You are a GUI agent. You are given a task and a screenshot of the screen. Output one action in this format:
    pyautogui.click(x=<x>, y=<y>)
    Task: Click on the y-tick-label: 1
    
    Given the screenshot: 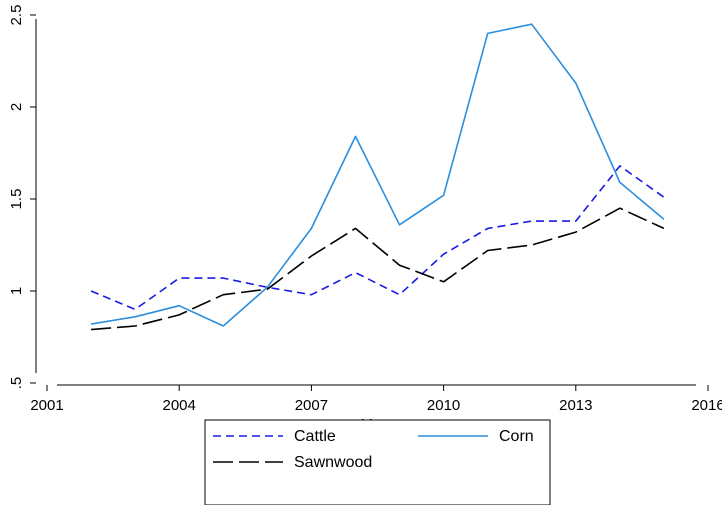 What is the action you would take?
    pyautogui.click(x=16, y=291)
    